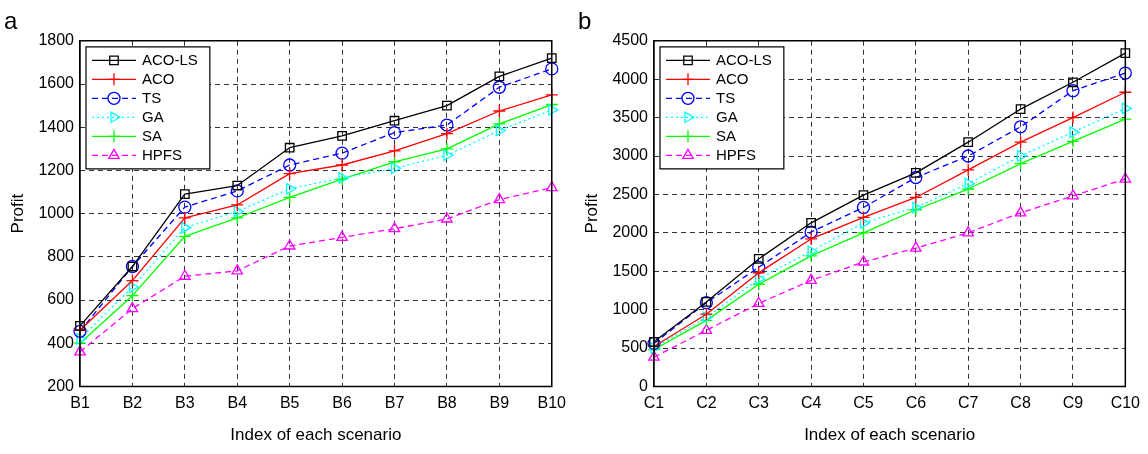 This screenshot has height=454, width=1148. Describe the element at coordinates (630, 270) in the screenshot. I see `y-tick-label: 1500` at that location.